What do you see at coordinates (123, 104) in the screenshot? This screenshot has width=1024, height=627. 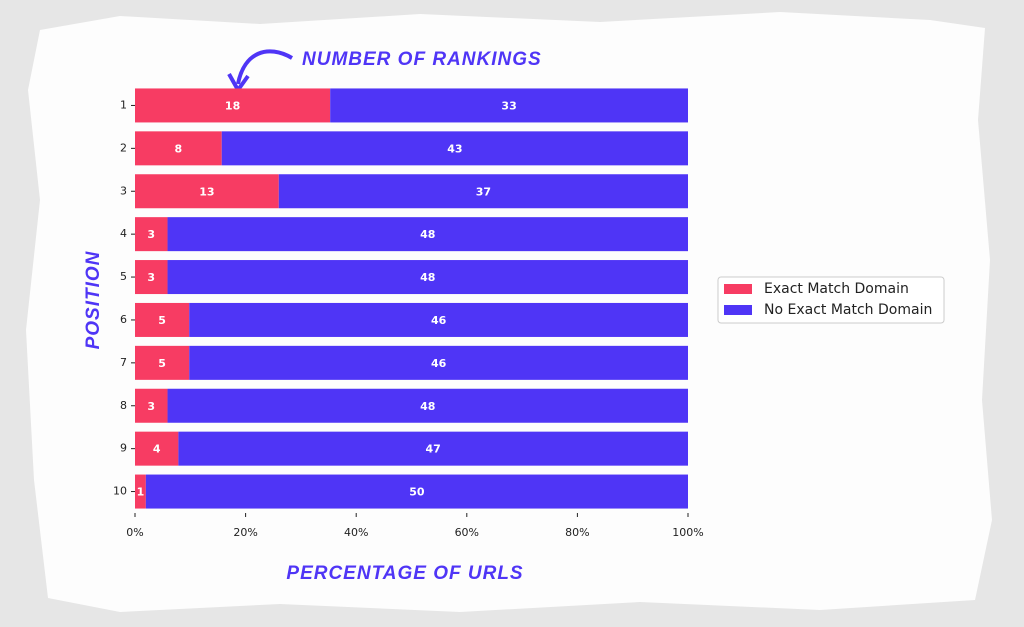 I see `y-tick-label: 1` at bounding box center [123, 104].